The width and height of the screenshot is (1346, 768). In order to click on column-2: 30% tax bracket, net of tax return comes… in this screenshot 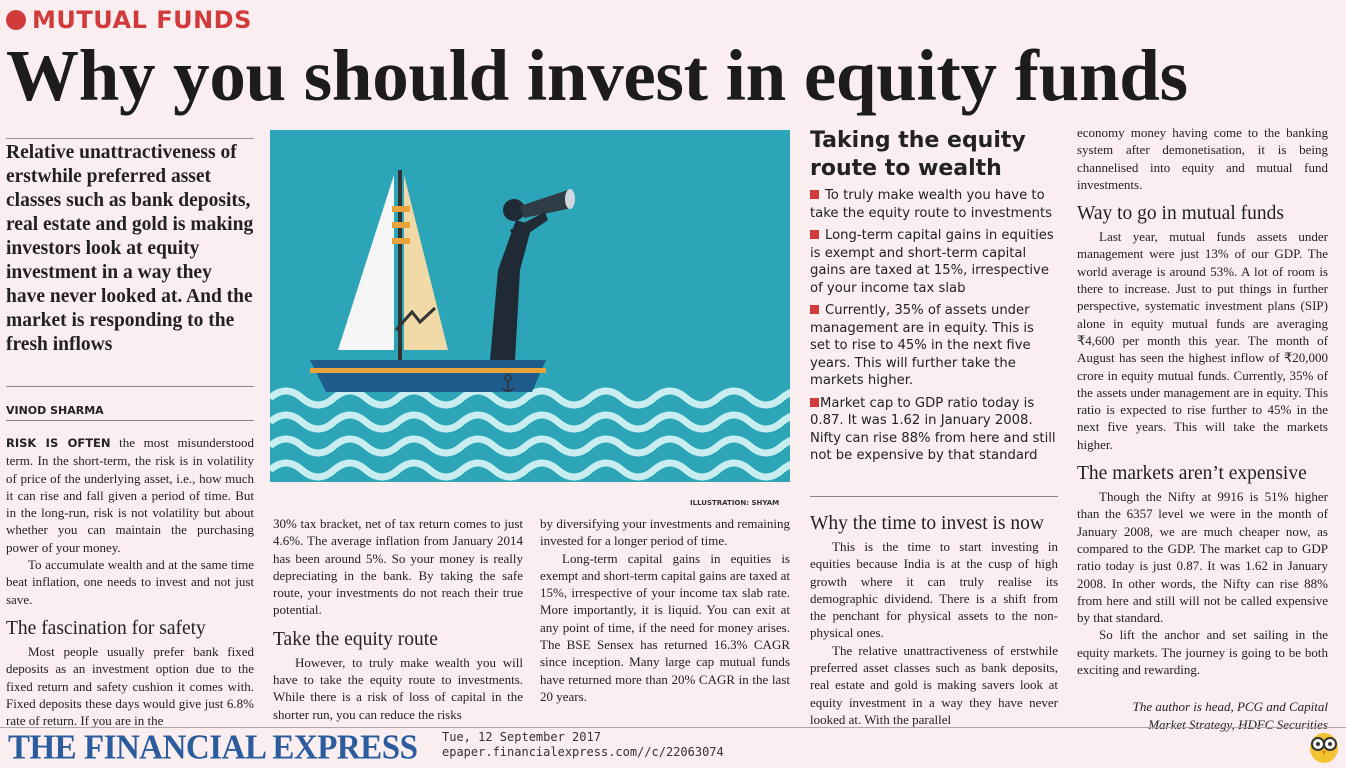, I will do `click(398, 619)`.